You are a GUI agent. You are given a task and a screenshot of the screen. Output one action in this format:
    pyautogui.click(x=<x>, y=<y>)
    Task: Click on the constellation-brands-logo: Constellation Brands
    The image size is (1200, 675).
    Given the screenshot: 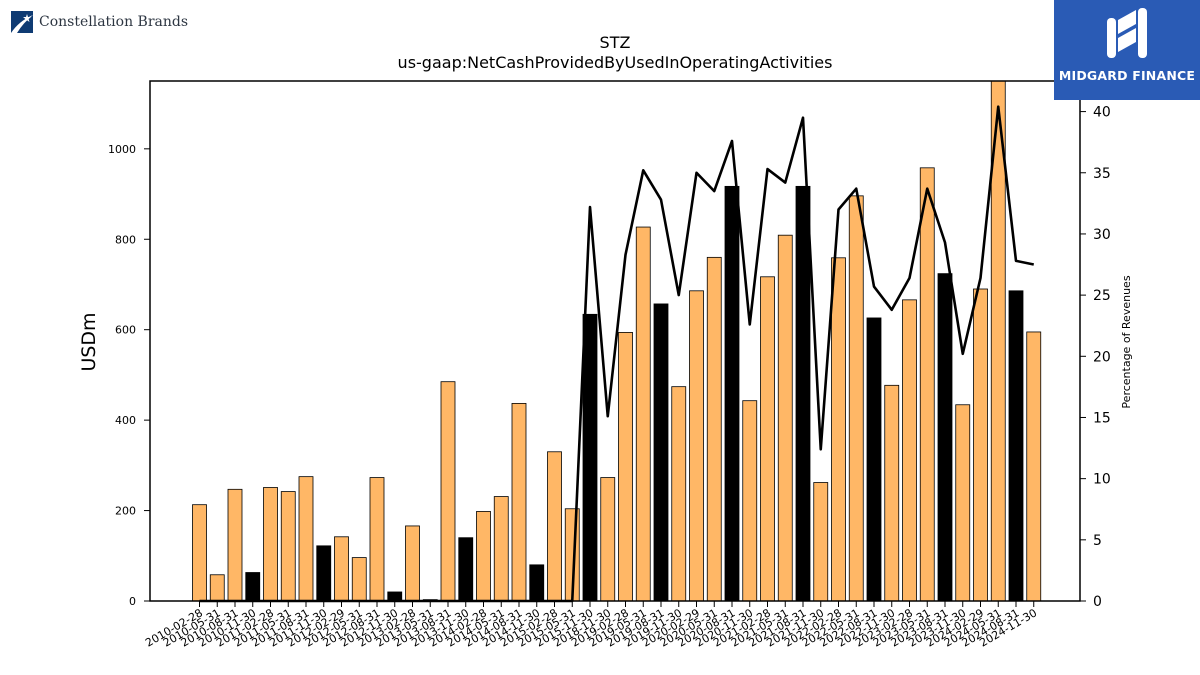 What is the action you would take?
    pyautogui.click(x=99, y=22)
    